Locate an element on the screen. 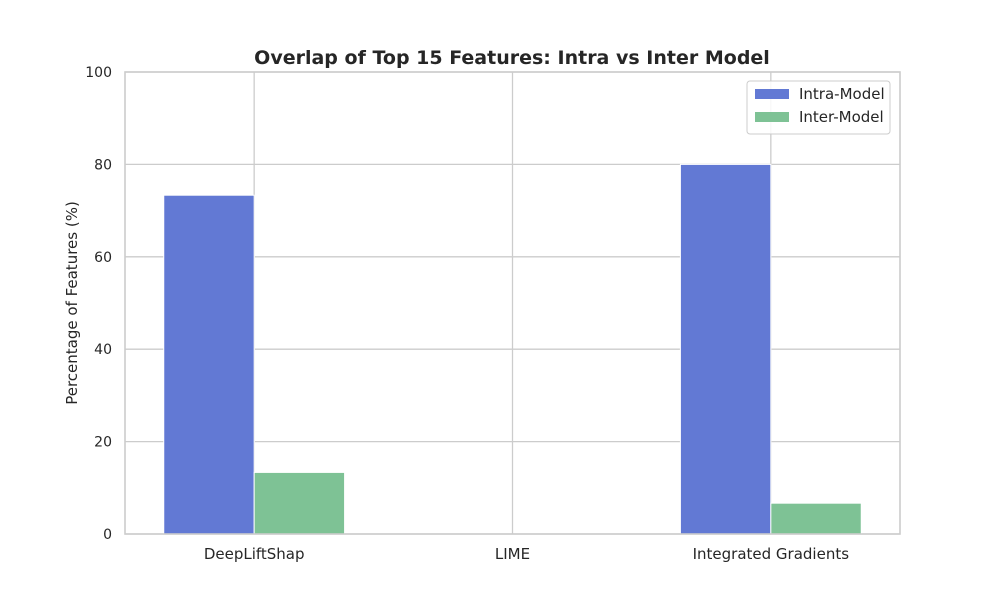 This screenshot has width=1000, height=604. legend-label: Inter-Model is located at coordinates (841, 117).